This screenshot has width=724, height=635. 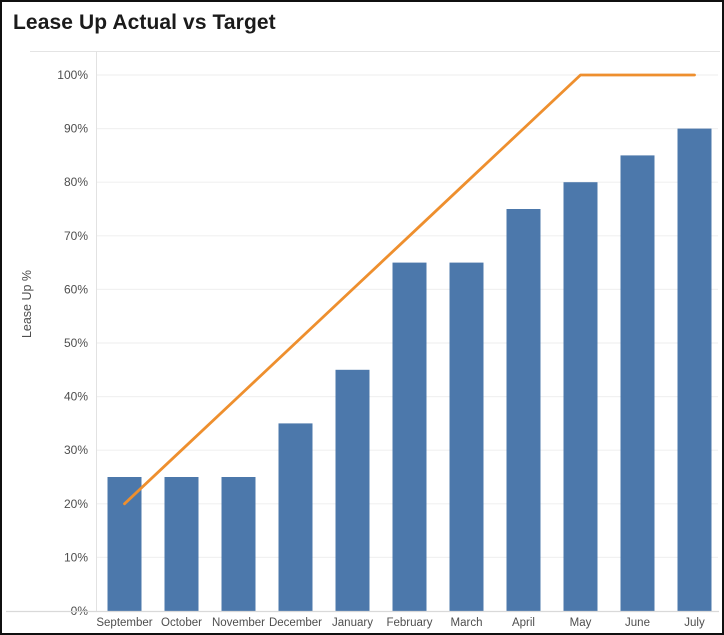 I want to click on y-tick-label-90: 90%, so click(x=76, y=129).